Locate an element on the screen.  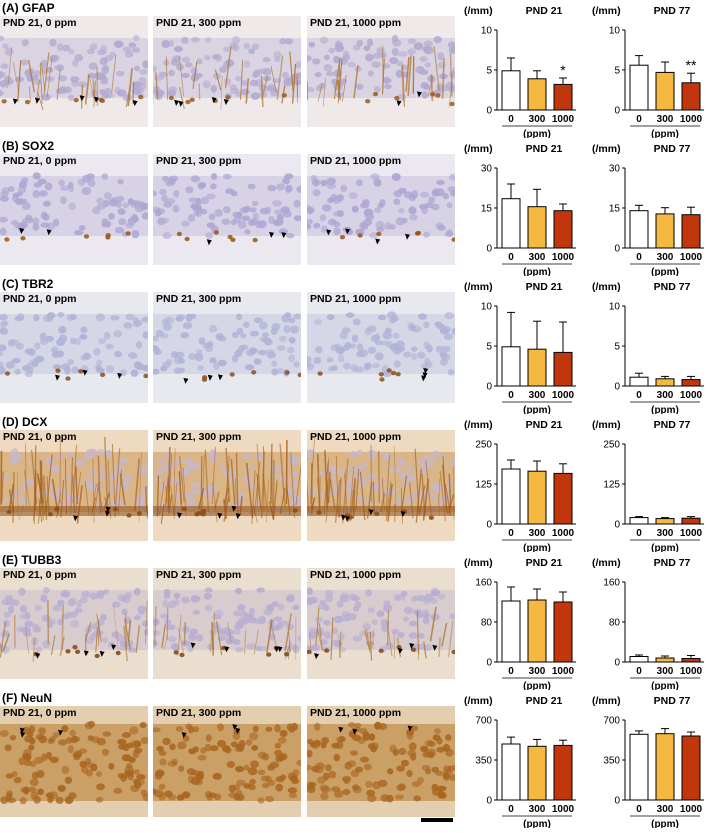
panel-title: (A) GFAP is located at coordinates (28, 8).